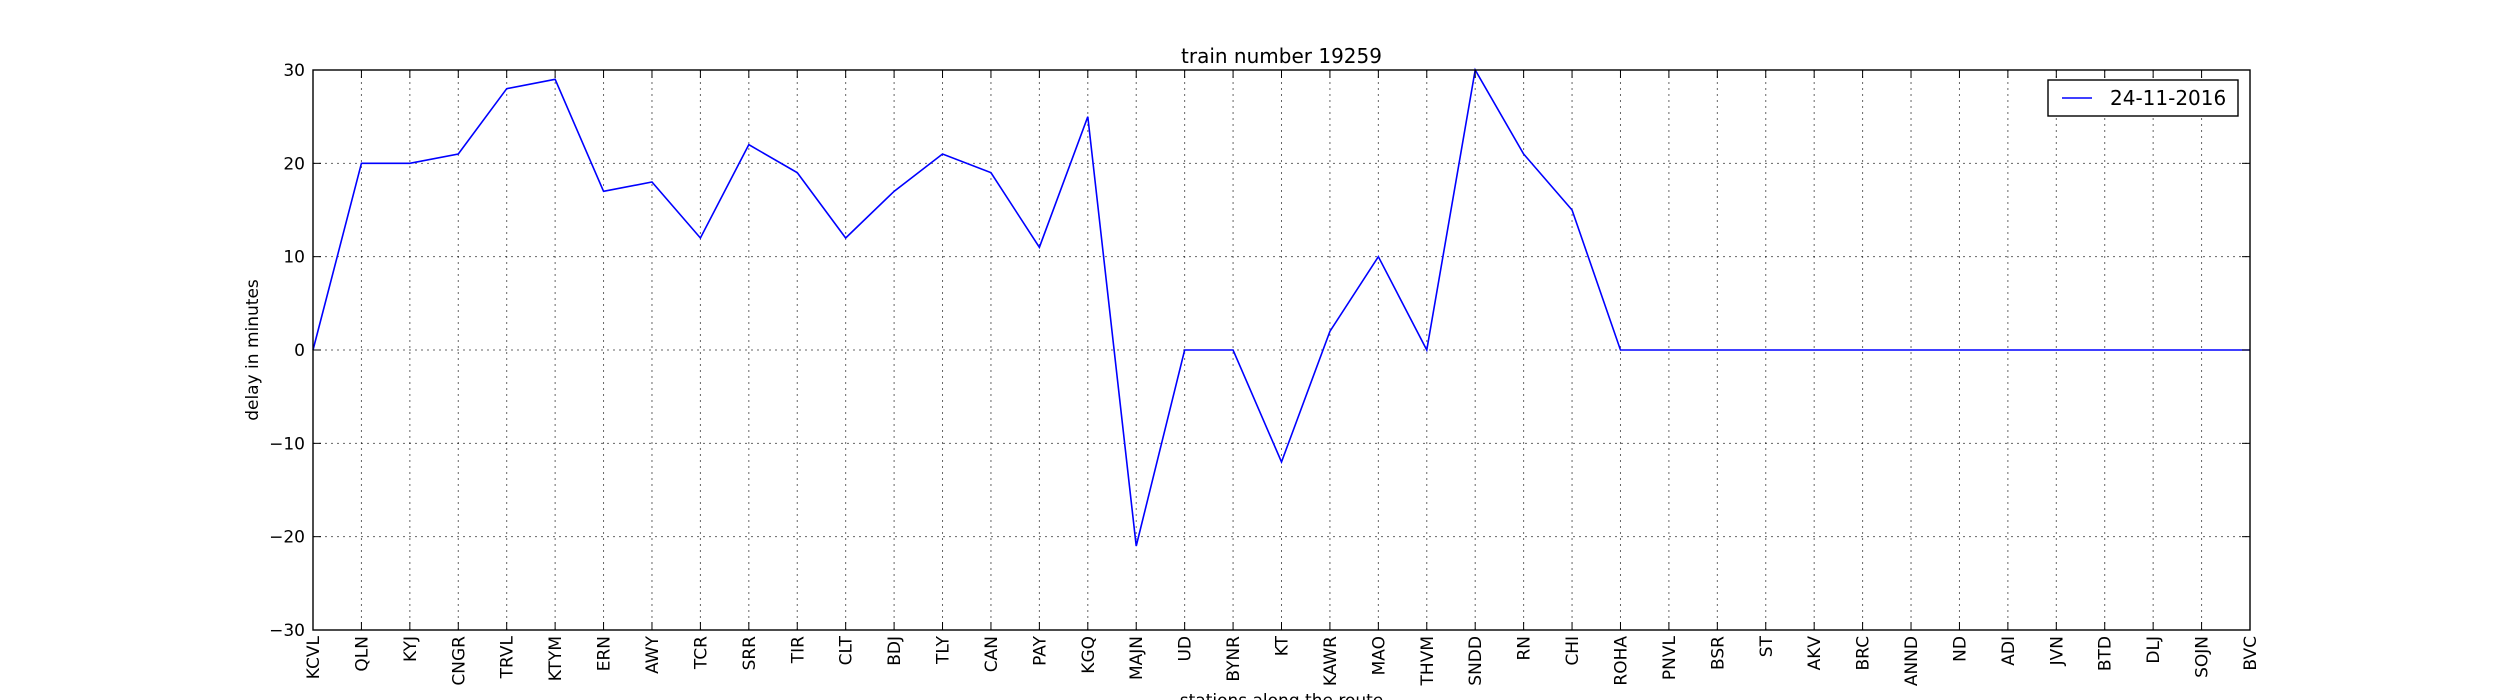 Image resolution: width=2500 pixels, height=700 pixels. What do you see at coordinates (798, 650) in the screenshot?
I see `x-tick-label: TIR` at bounding box center [798, 650].